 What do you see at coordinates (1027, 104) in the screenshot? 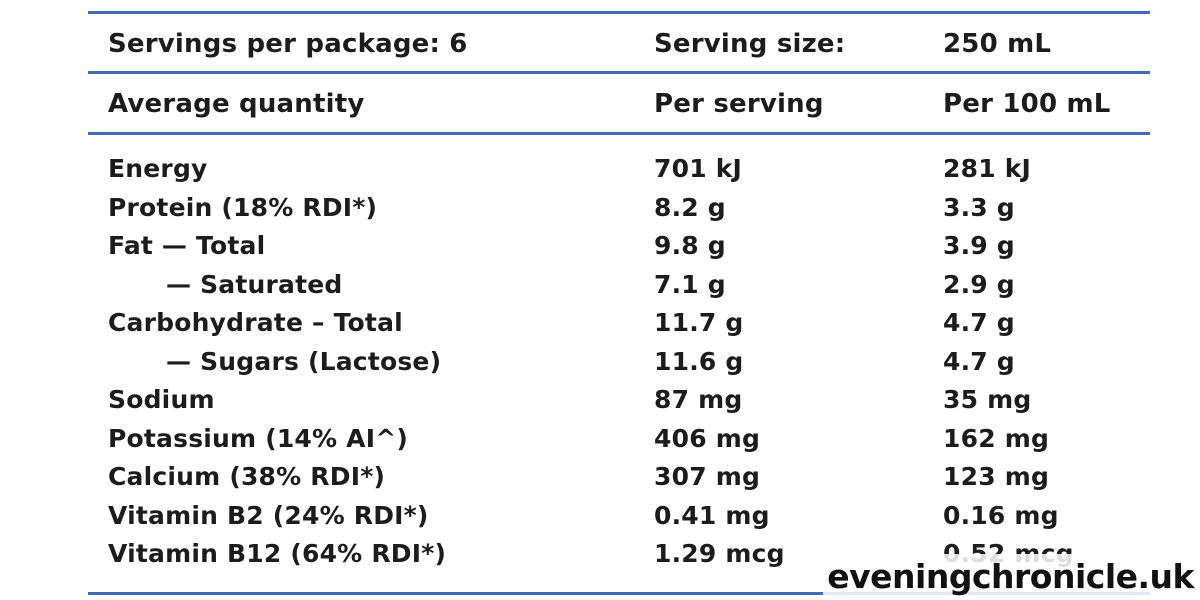
I see `column-header-per-100: Per 100 mL` at bounding box center [1027, 104].